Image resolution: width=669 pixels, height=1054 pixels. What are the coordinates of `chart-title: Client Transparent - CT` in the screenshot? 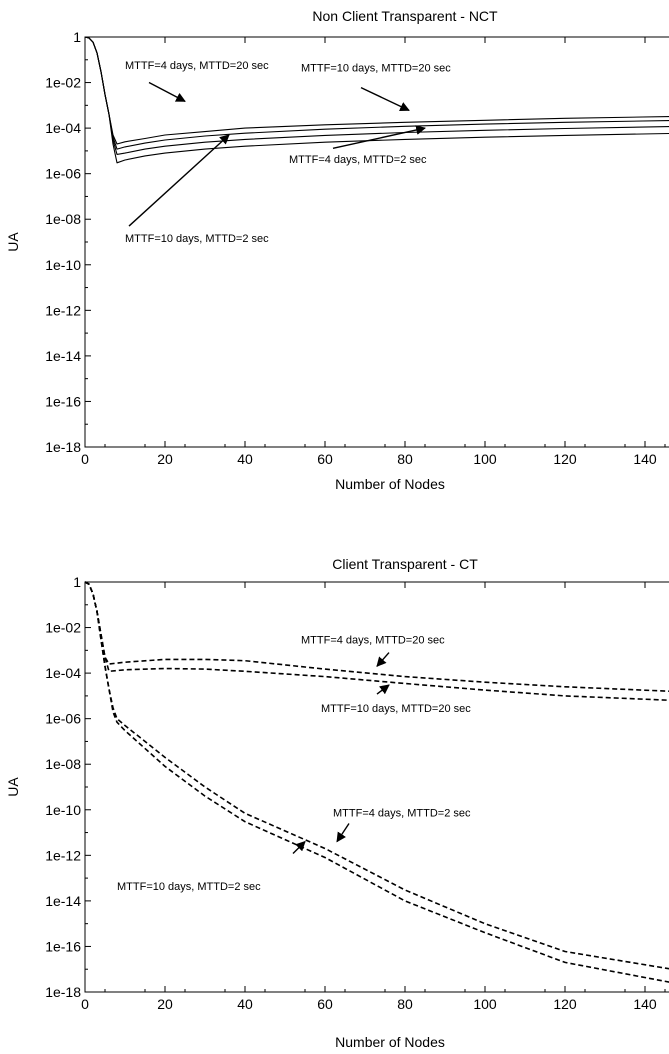 It's located at (405, 564).